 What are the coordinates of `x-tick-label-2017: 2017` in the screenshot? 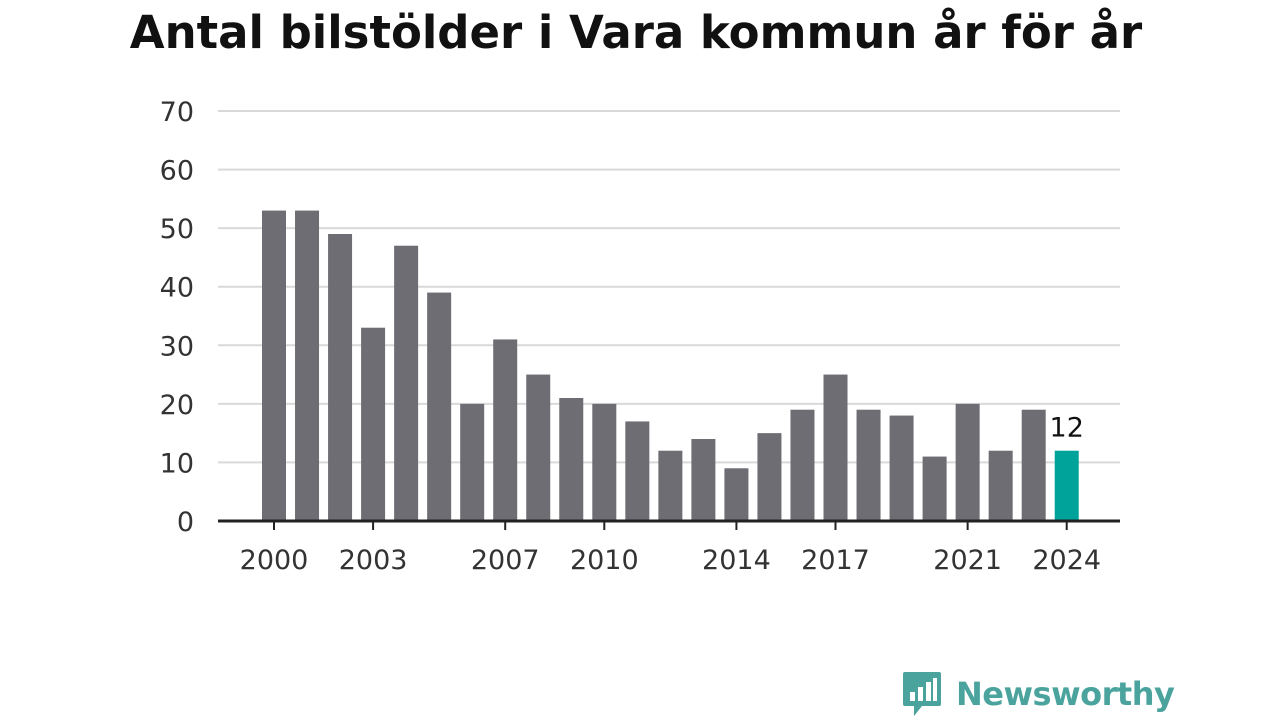 It's located at (835, 560).